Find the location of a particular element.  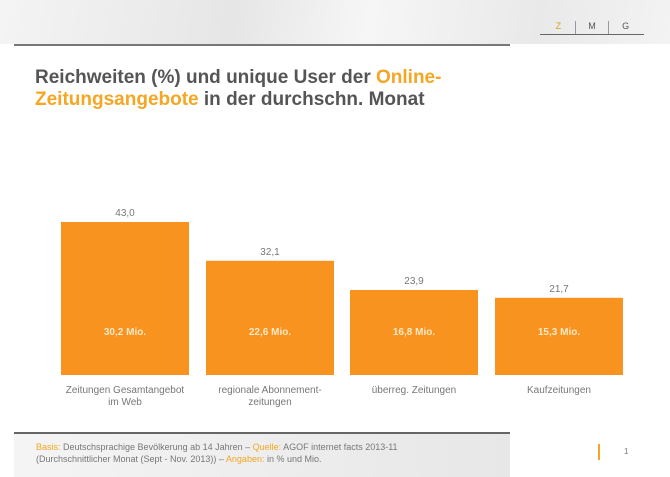

slide-footer is located at coordinates (262, 454).